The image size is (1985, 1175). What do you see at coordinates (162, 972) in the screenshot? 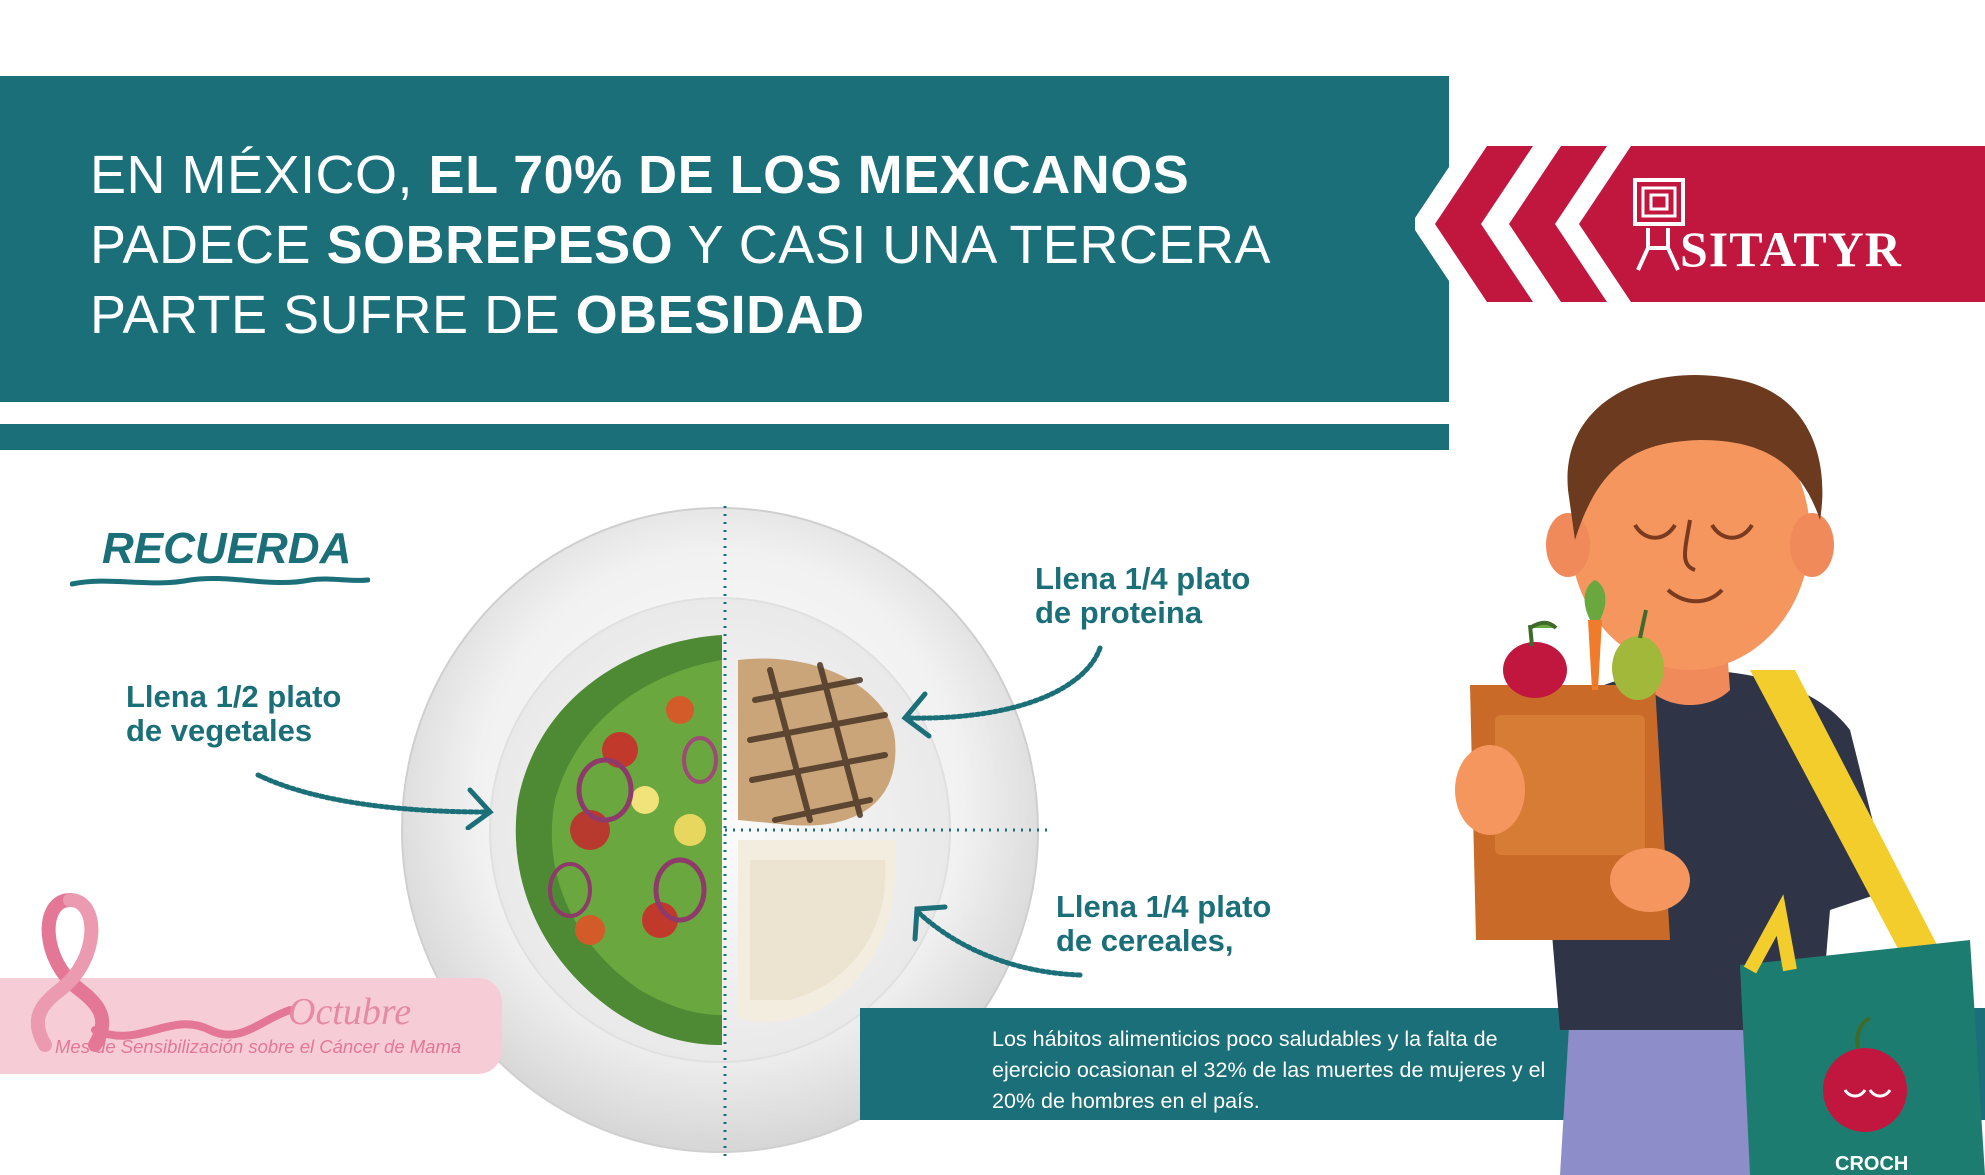
I see `pink-ribbon-icon` at bounding box center [162, 972].